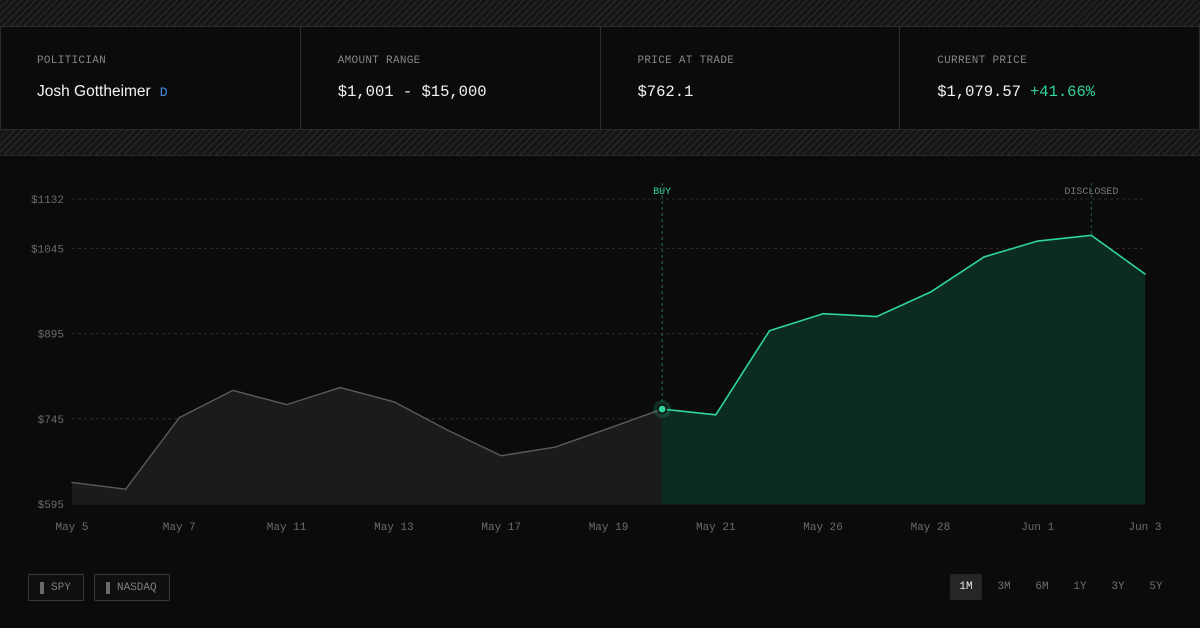 The height and width of the screenshot is (628, 1200). Describe the element at coordinates (394, 528) in the screenshot. I see `x-tick-label: May 13` at that location.